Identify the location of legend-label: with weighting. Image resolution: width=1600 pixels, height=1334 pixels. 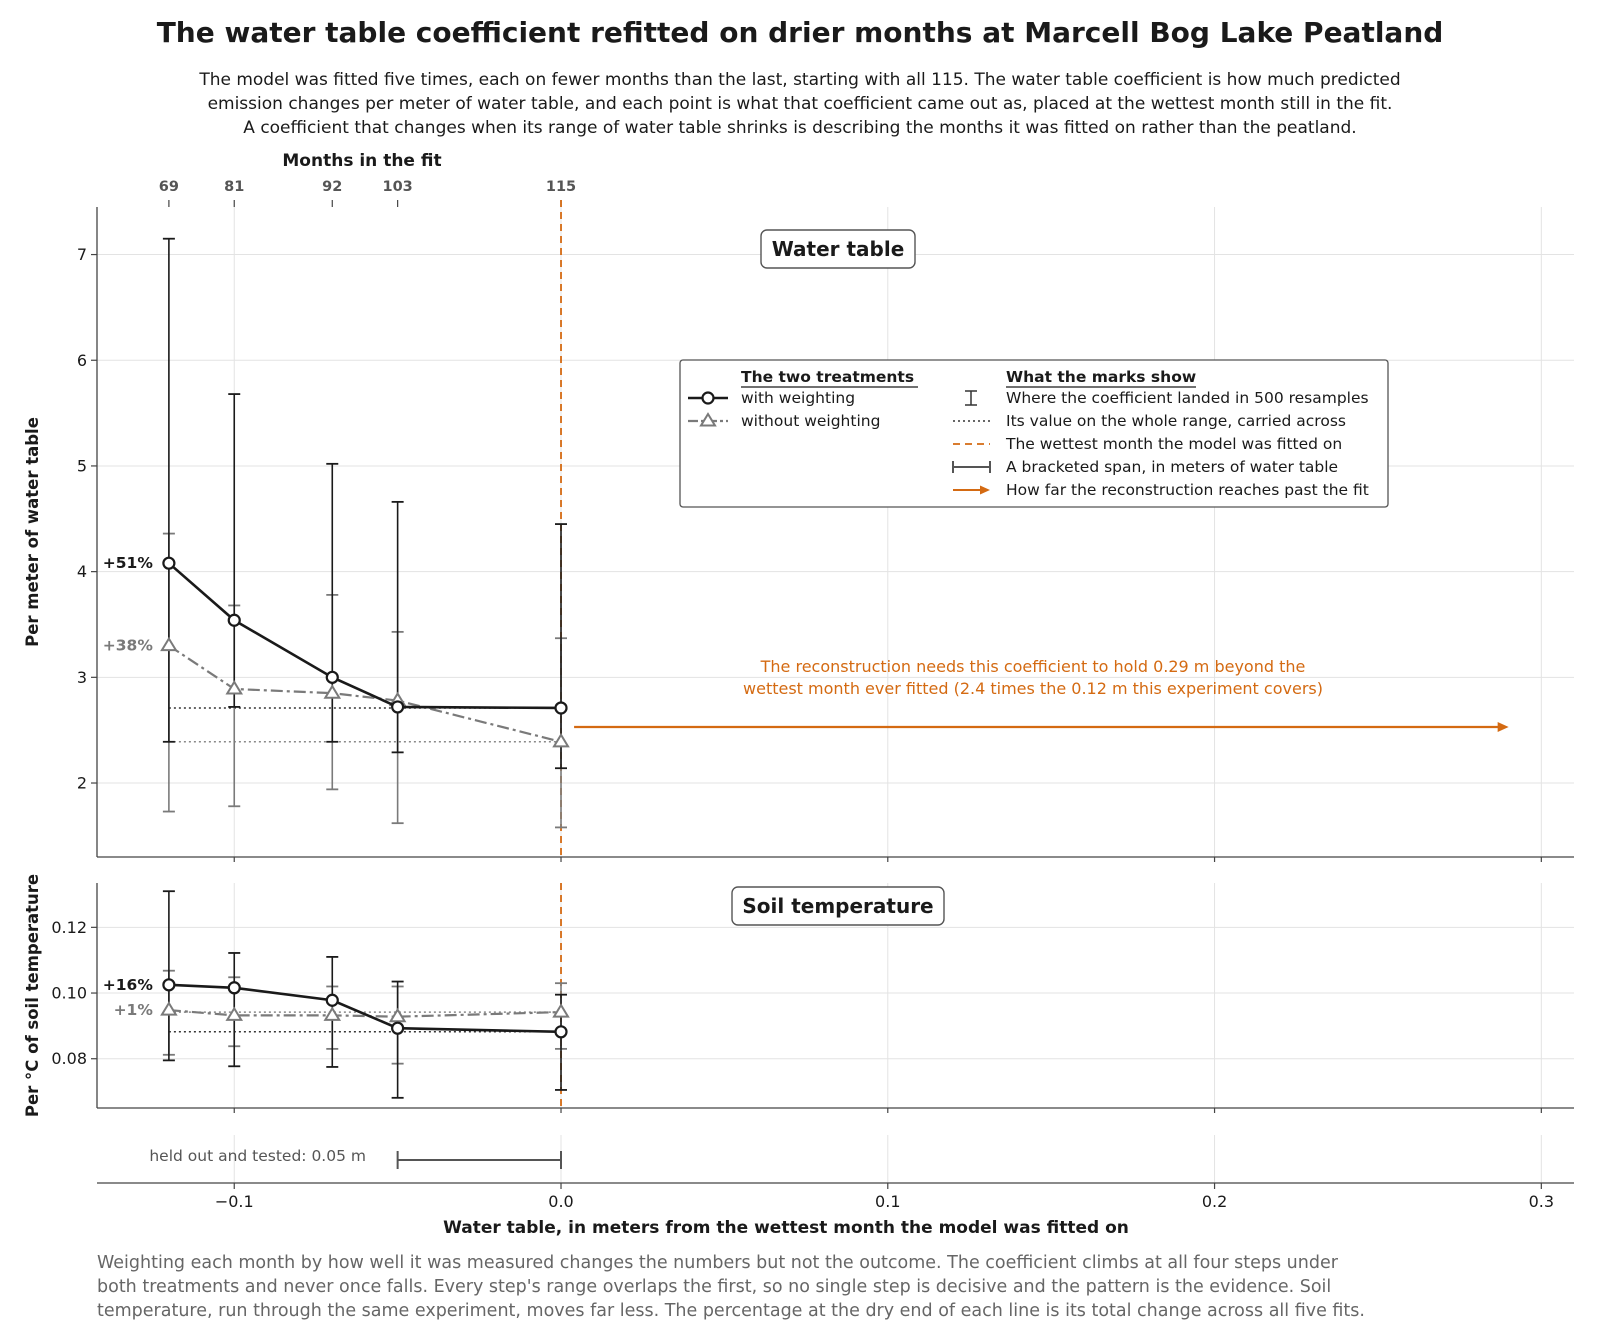
(798, 398).